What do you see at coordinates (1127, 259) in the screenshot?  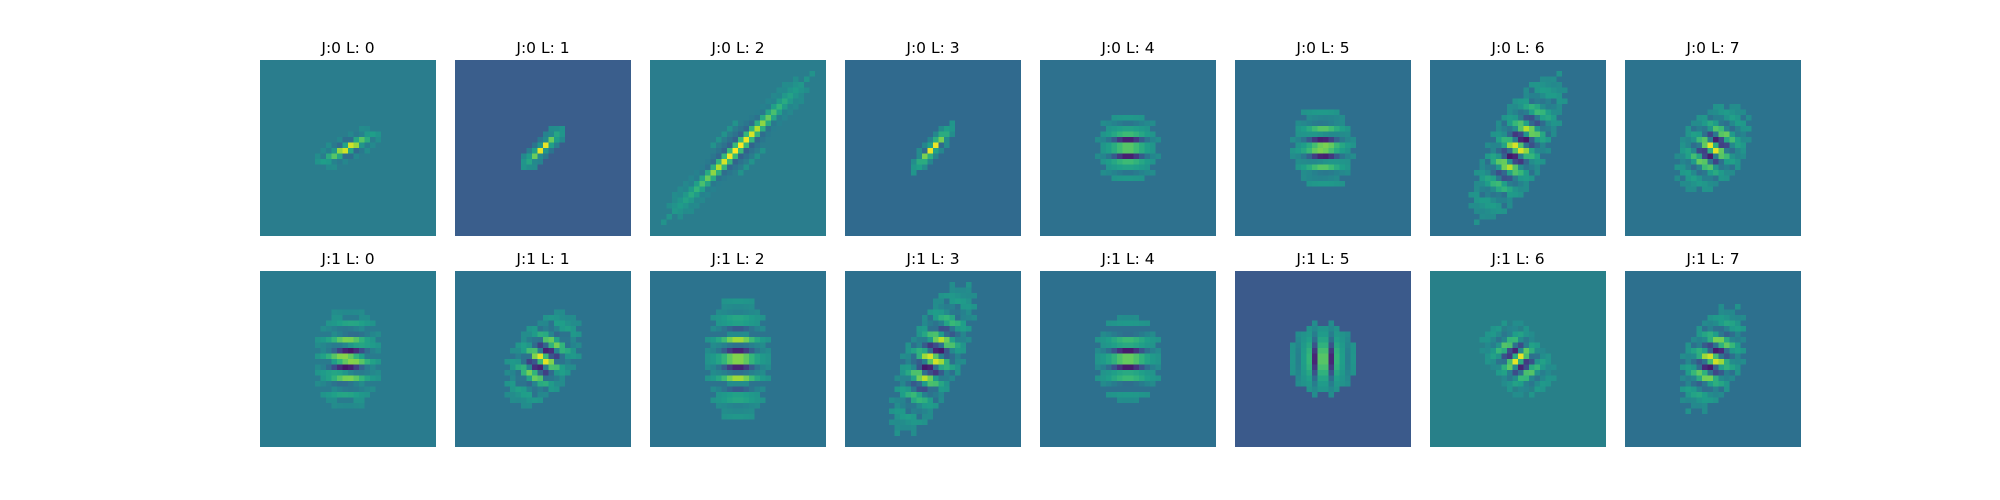 I see `panel-title: J:1 L: 4` at bounding box center [1127, 259].